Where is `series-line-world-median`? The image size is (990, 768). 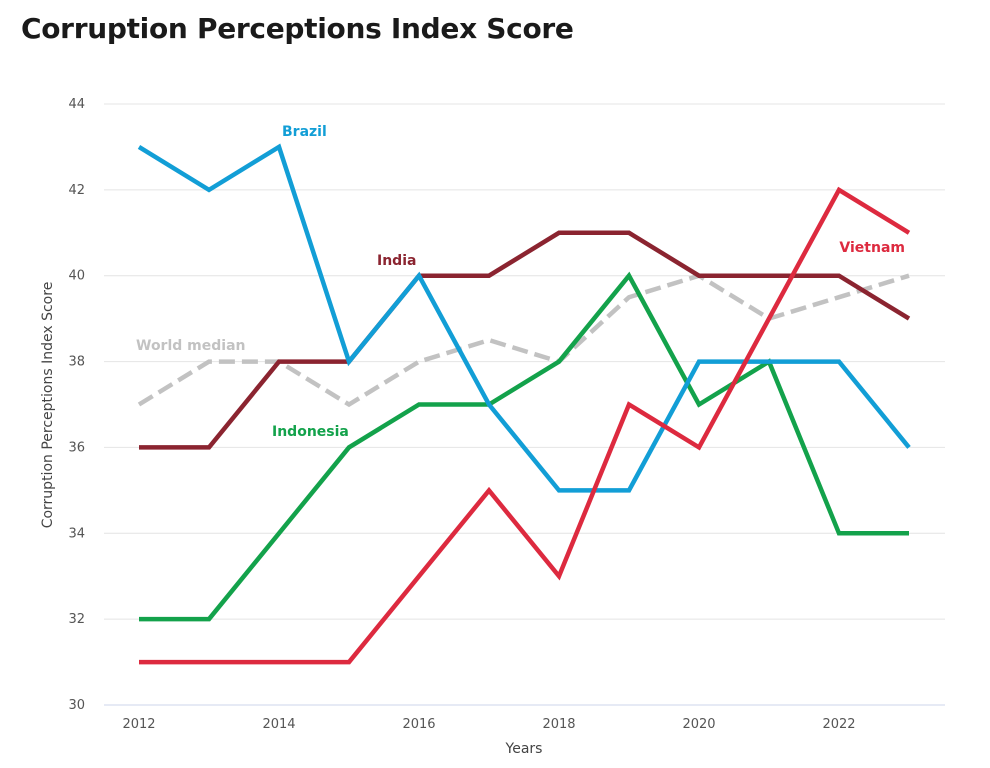
series-line-world-median is located at coordinates (523, 340).